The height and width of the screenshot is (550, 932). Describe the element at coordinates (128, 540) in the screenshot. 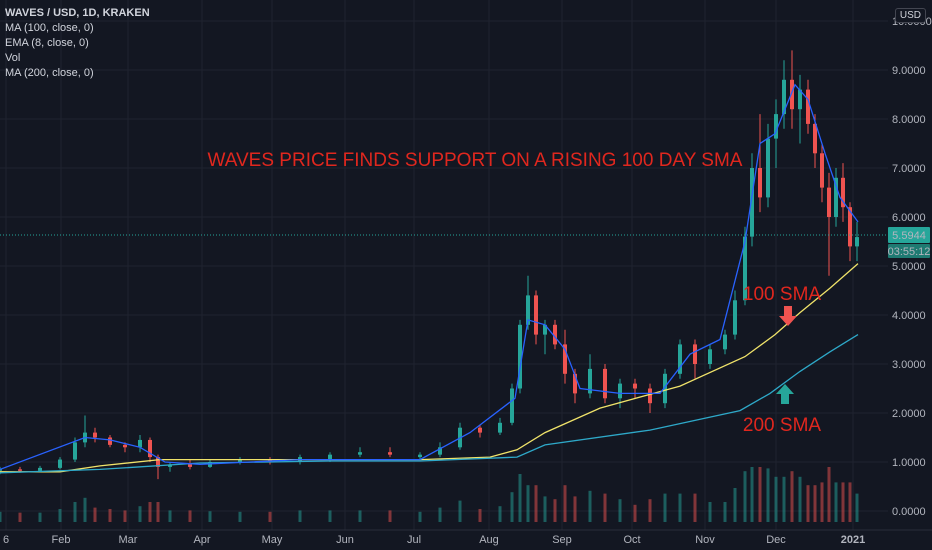

I see `x-tick-label: Mar` at that location.